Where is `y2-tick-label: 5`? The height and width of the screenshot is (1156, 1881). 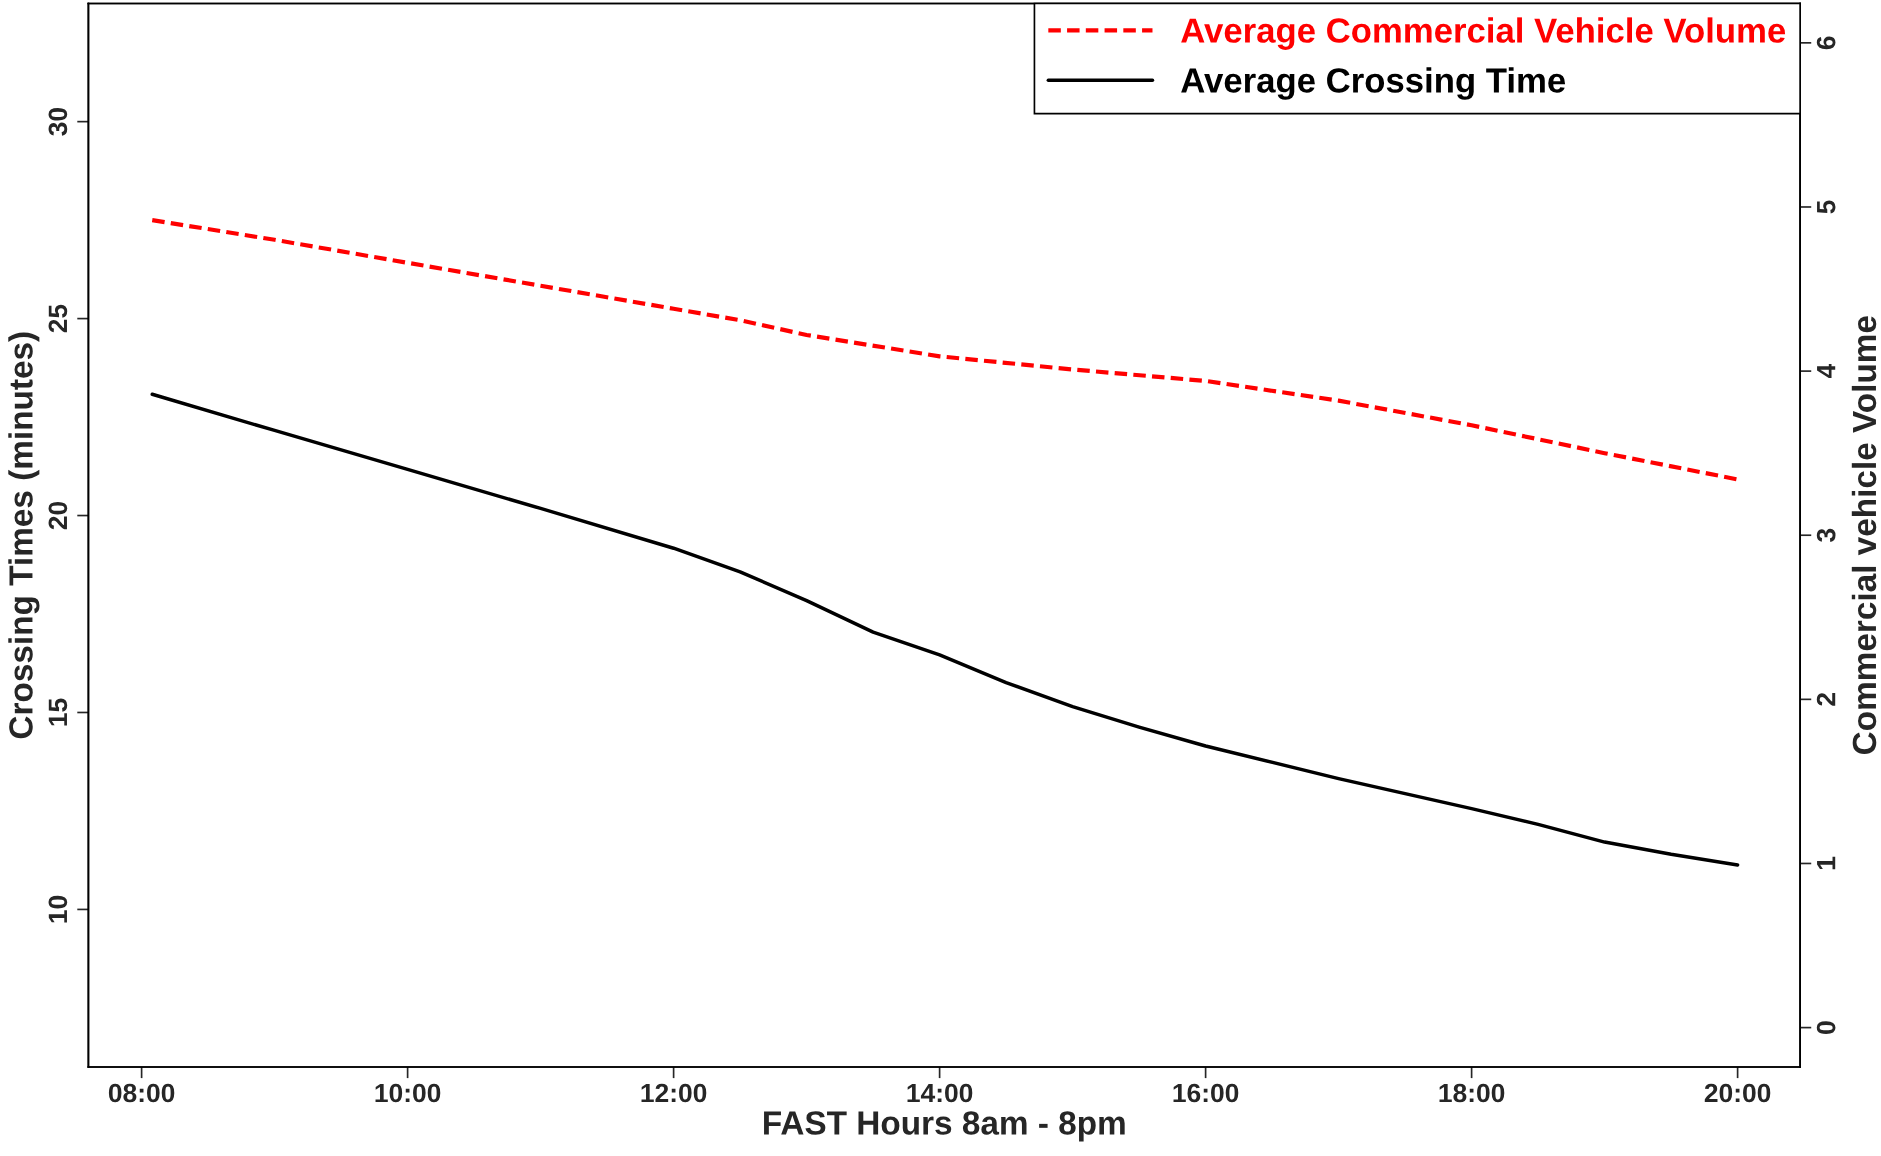
y2-tick-label: 5 is located at coordinates (1826, 207).